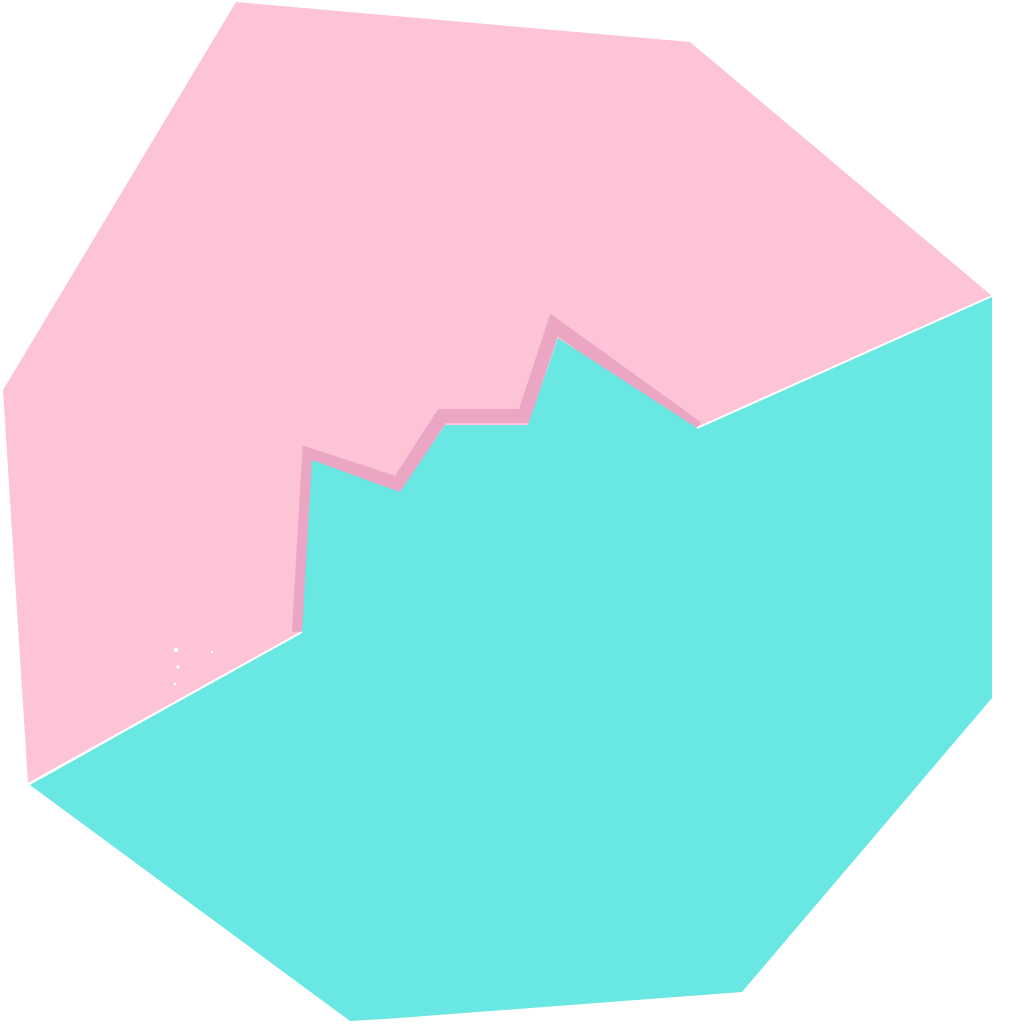  I want to click on divider-line-right, so click(844, 362).